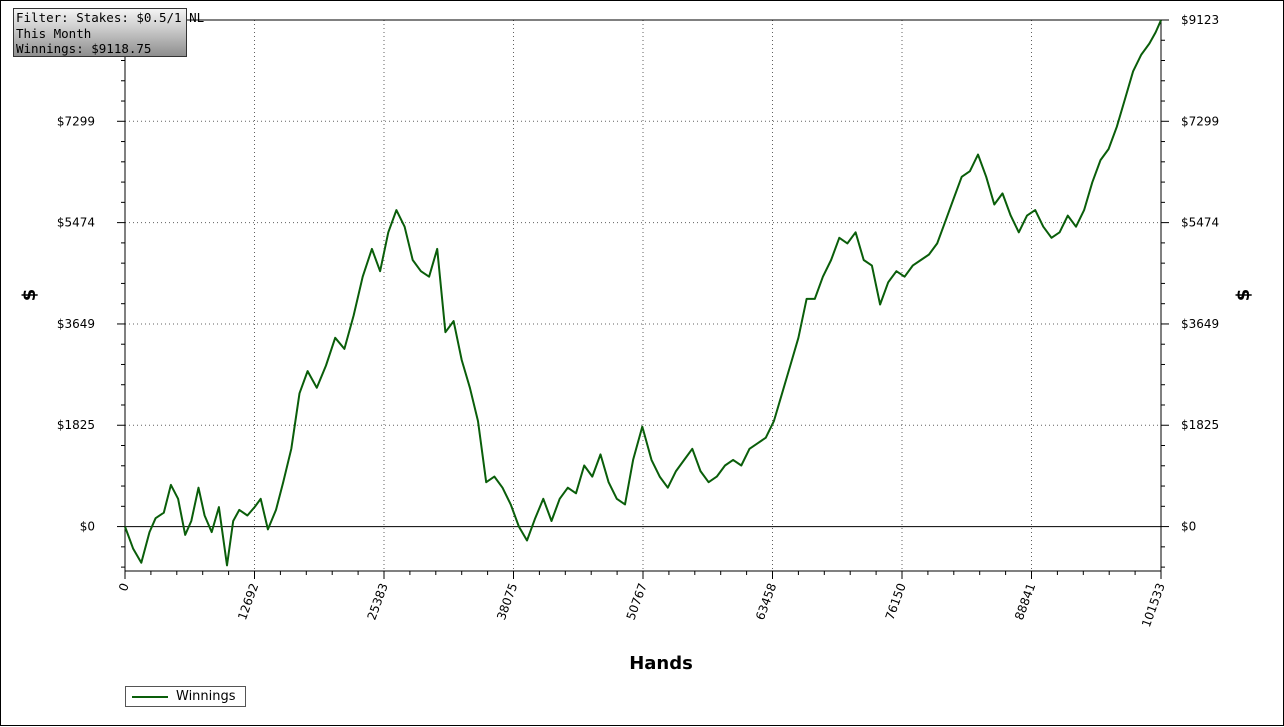 Image resolution: width=1284 pixels, height=727 pixels. Describe the element at coordinates (76, 324) in the screenshot. I see `y-tick-label-left: $3649` at that location.